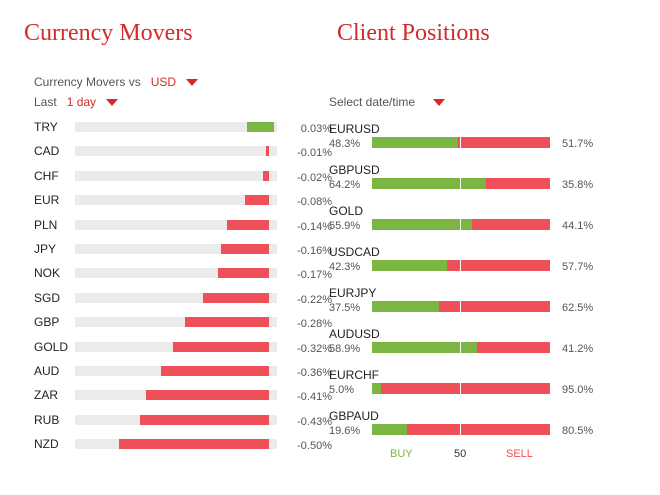  Describe the element at coordinates (345, 185) in the screenshot. I see `position-buy-percent: 64.2%` at that location.